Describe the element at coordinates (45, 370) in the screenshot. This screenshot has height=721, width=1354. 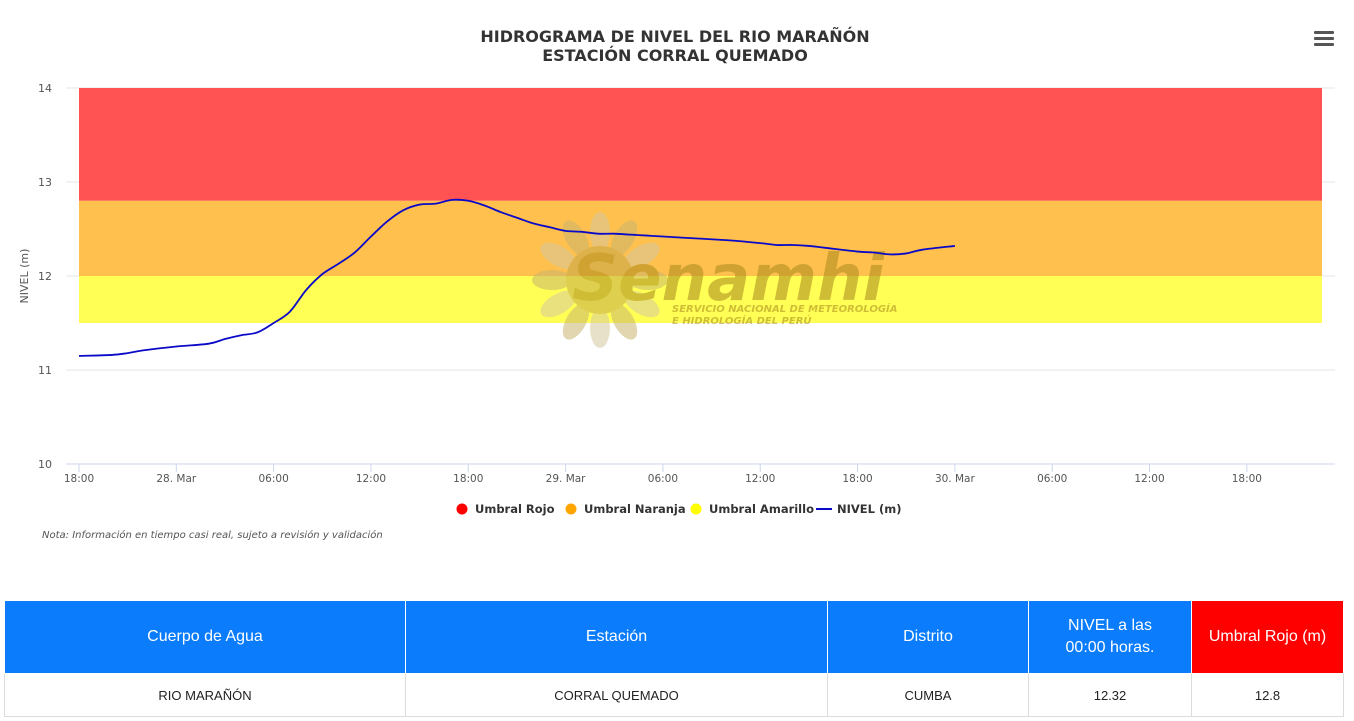
I see `y-tick-label-1: 11` at that location.